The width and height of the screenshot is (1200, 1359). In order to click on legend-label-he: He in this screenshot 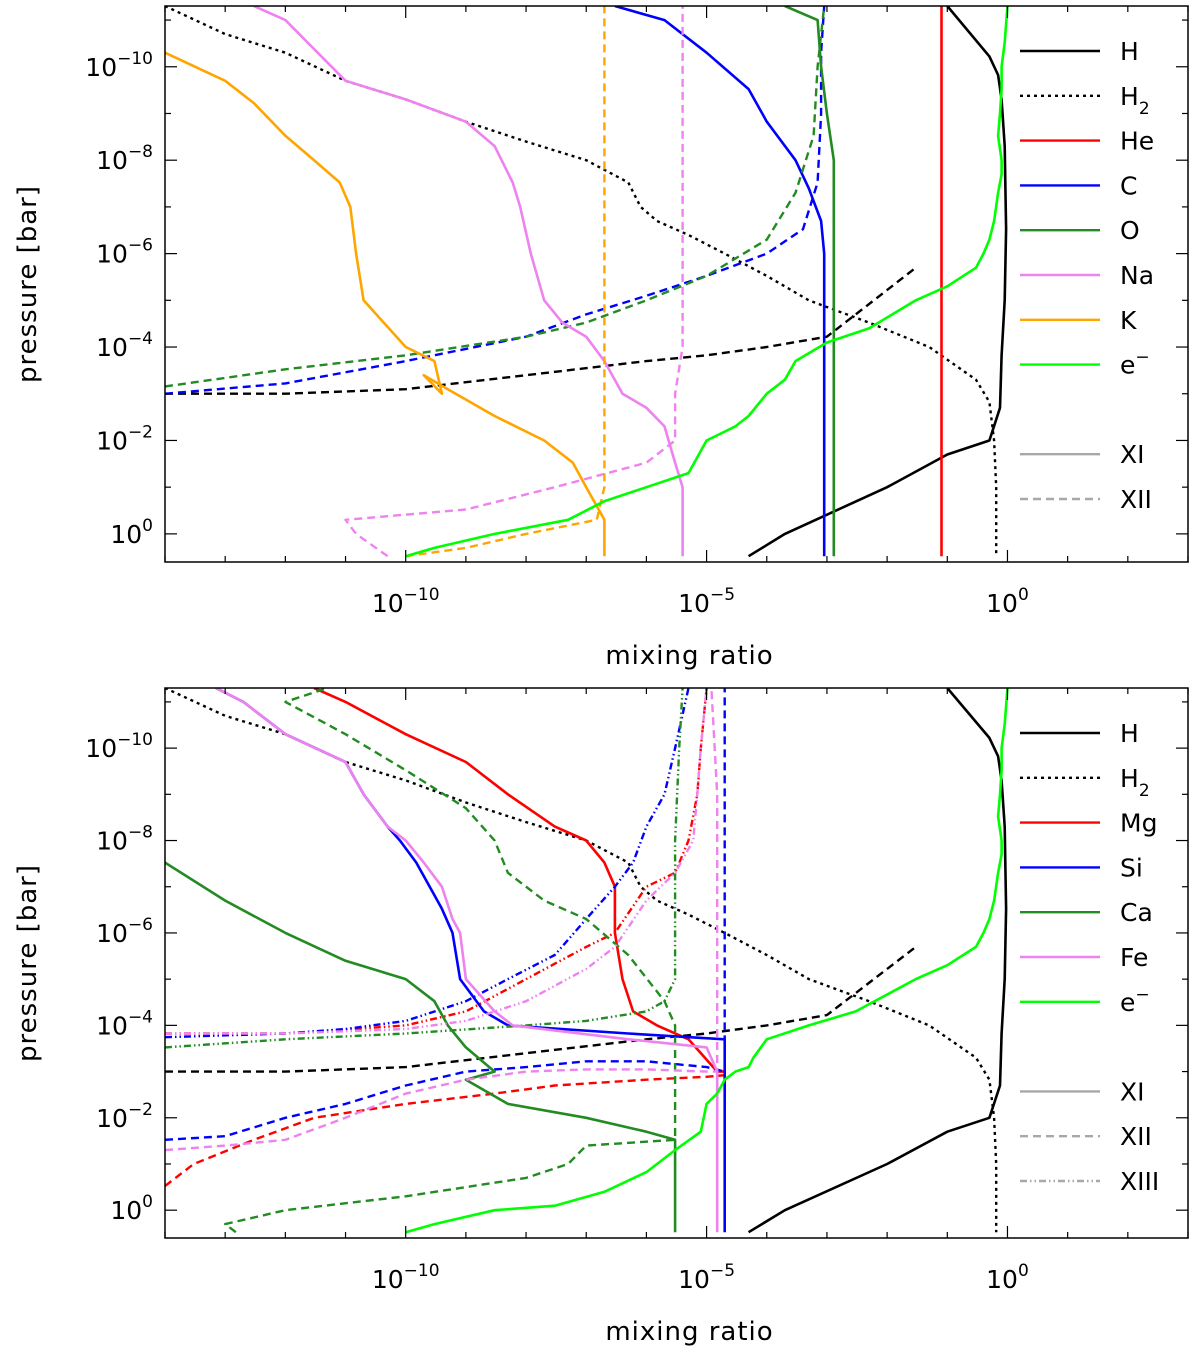, I will do `click(1137, 141)`.